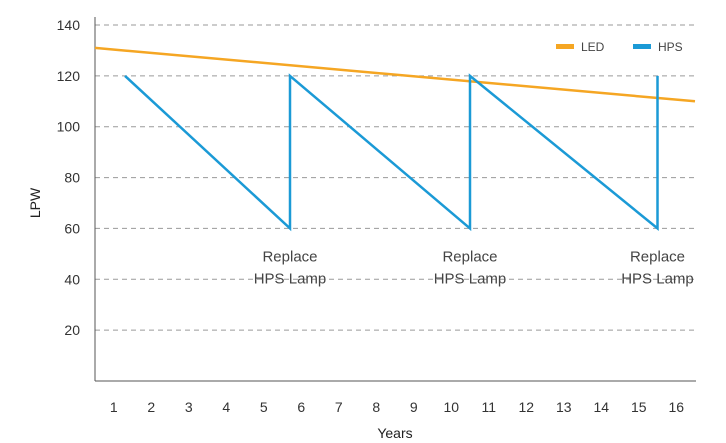 The image size is (726, 443). What do you see at coordinates (657, 257) in the screenshot?
I see `annotation-3-line-1: Replace` at bounding box center [657, 257].